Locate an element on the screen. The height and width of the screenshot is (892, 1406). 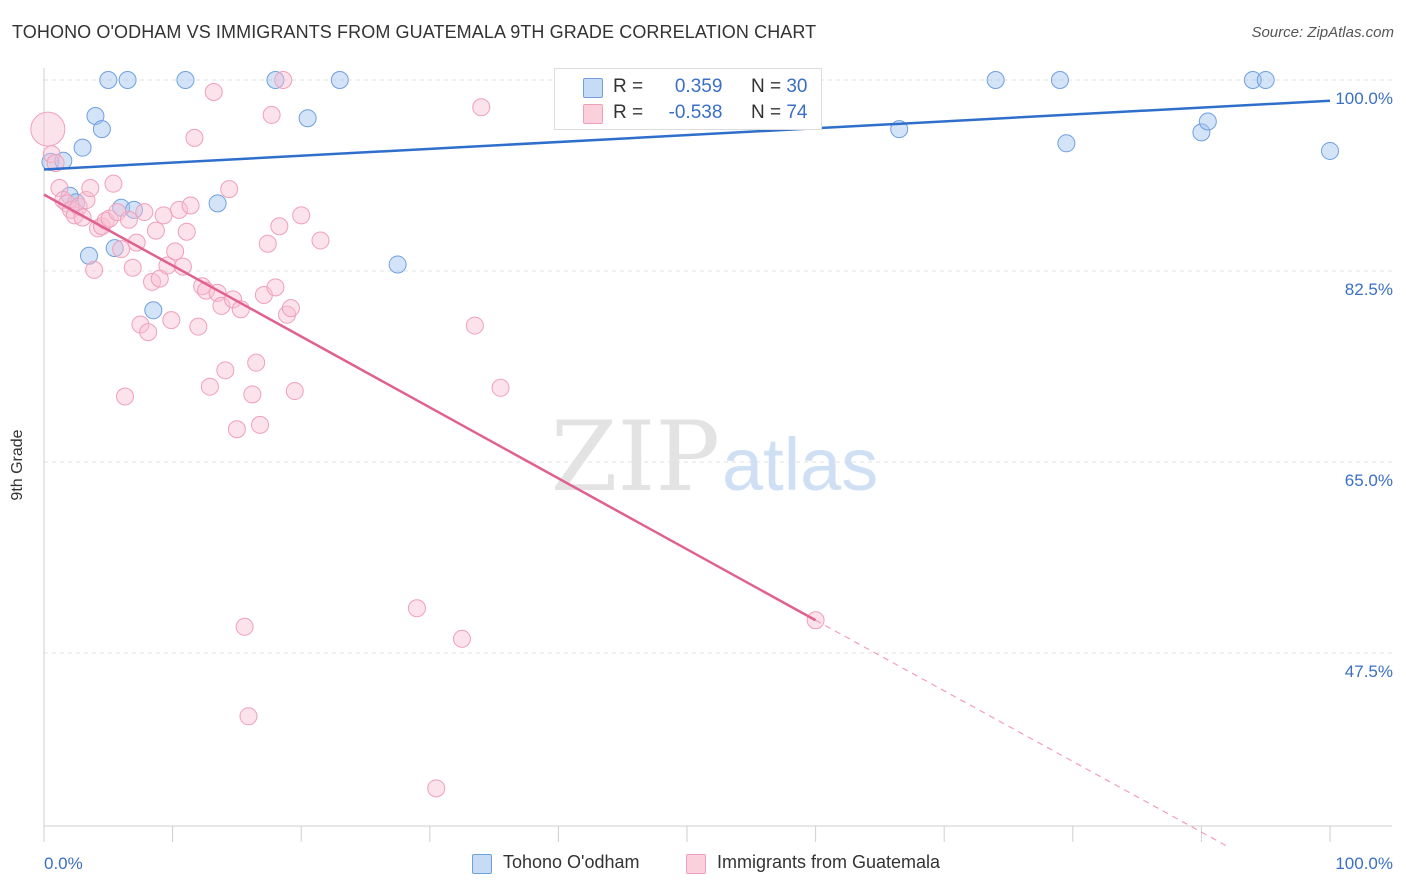
legend-r-value: 0.359 is located at coordinates (698, 86).